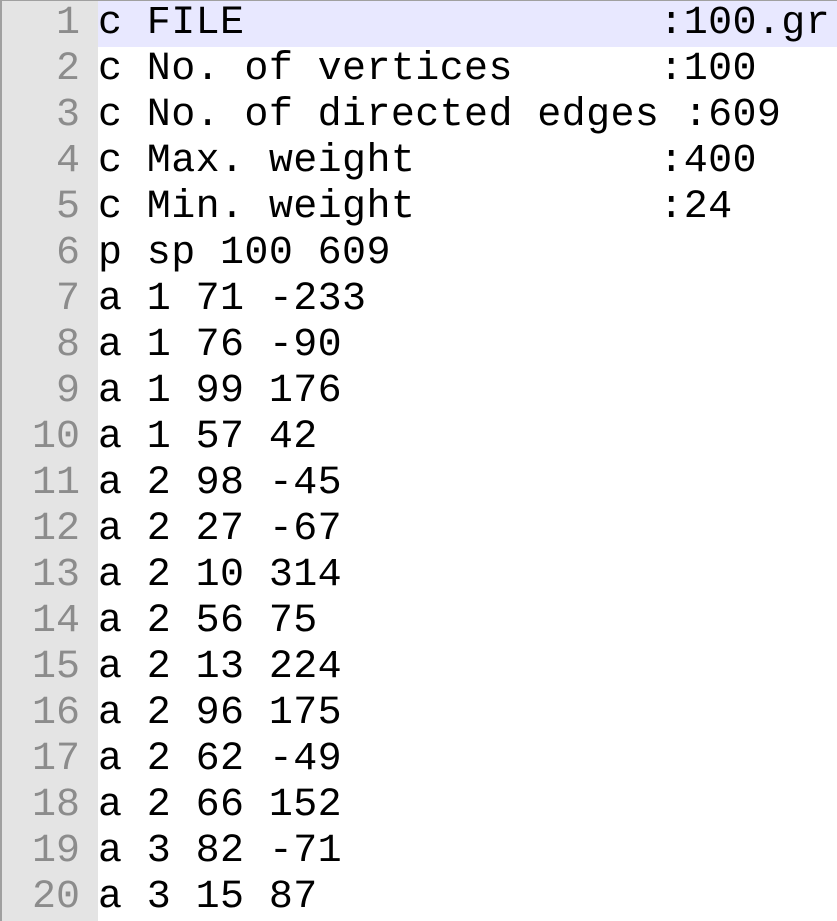 This screenshot has width=837, height=921. What do you see at coordinates (419, 806) in the screenshot?
I see `editor-line: 18 a 2 66 152` at bounding box center [419, 806].